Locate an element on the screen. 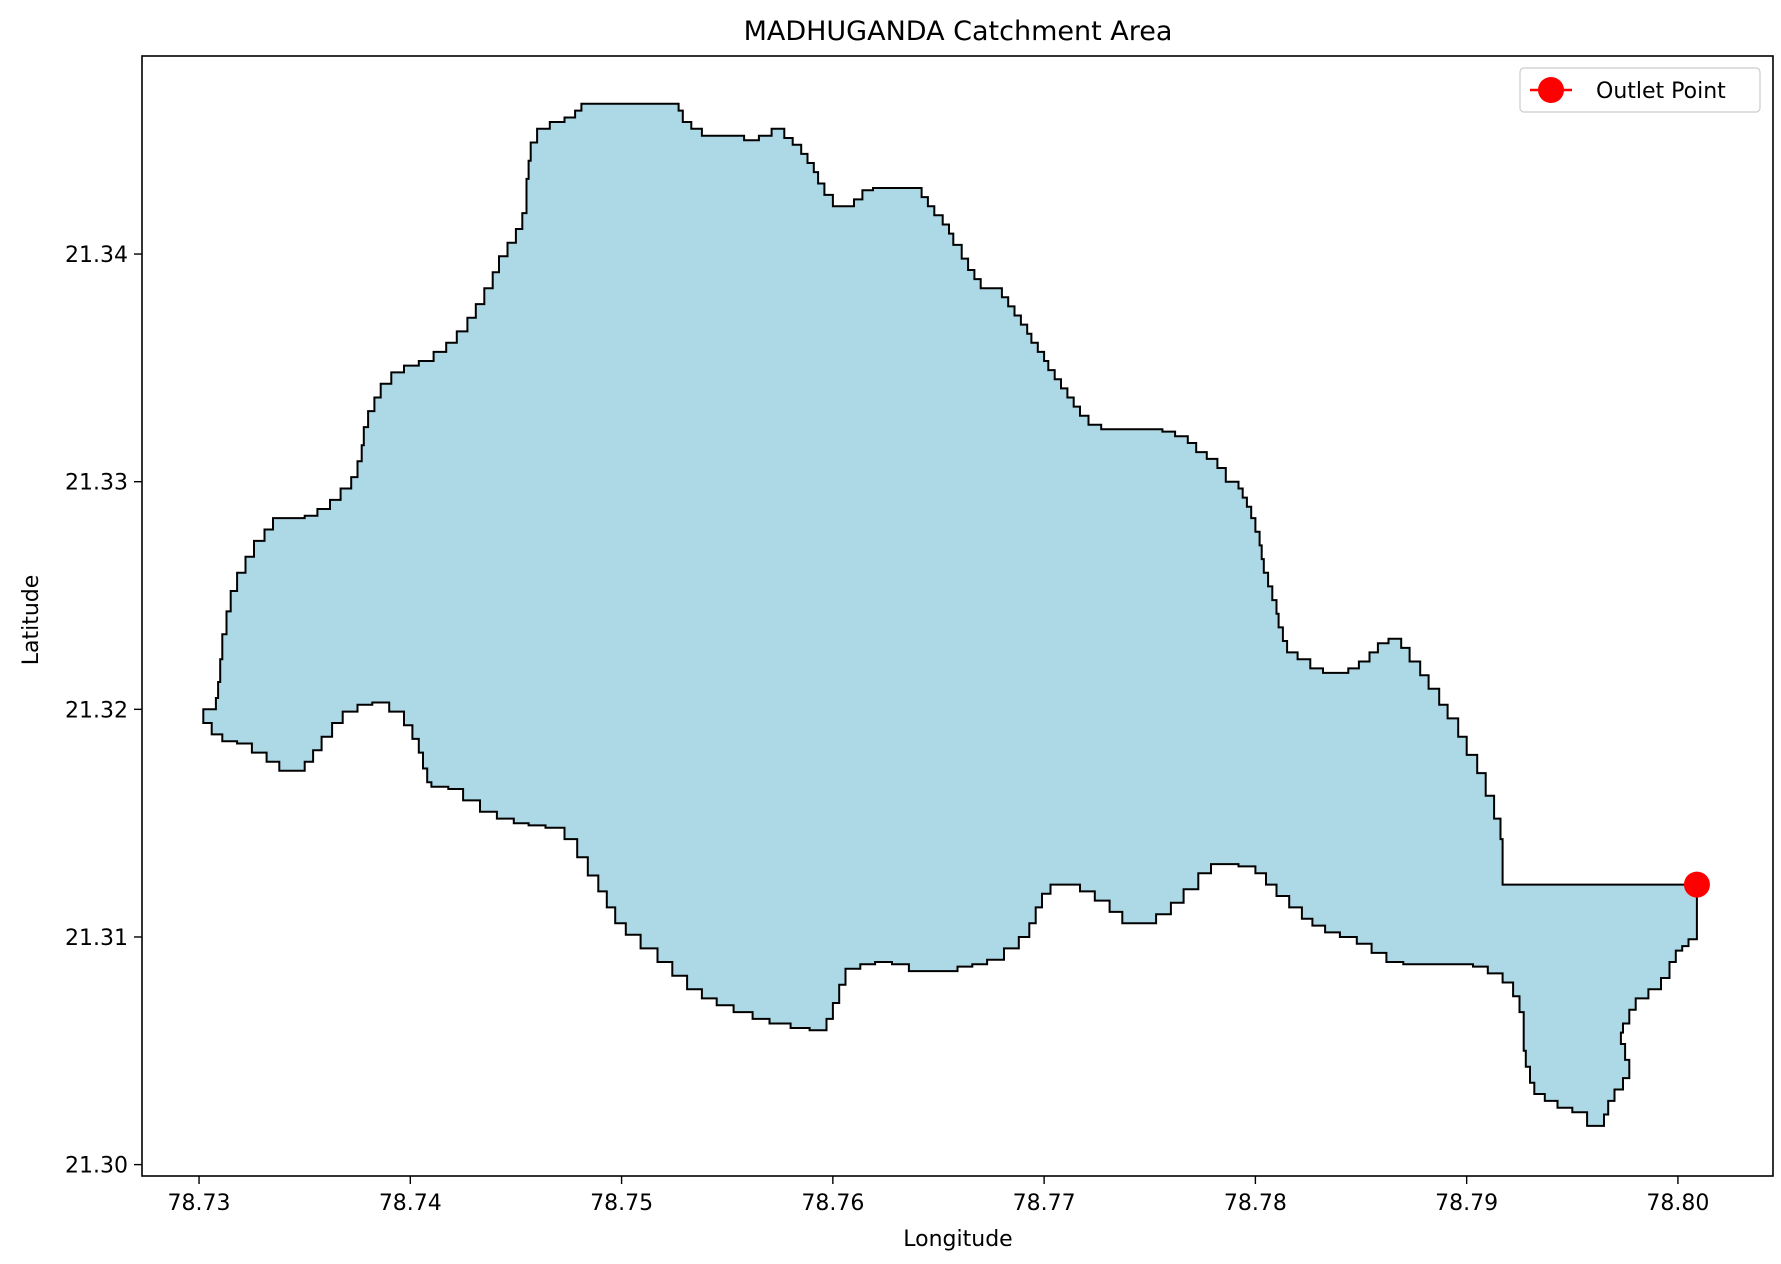 The image size is (1781, 1264). y-tick-label: 21.32 is located at coordinates (96, 710).